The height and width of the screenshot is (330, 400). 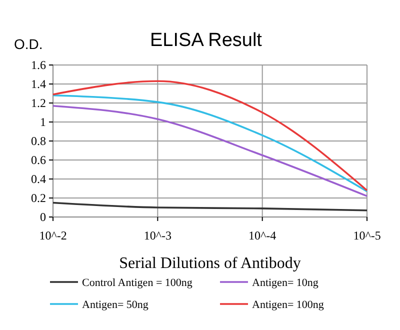 I want to click on y-tick-label: 0.8, so click(x=38, y=141).